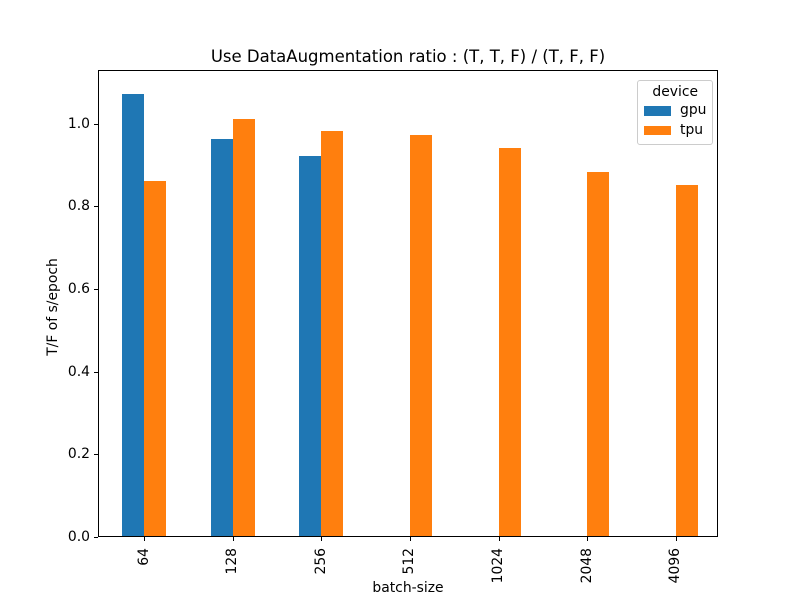 This screenshot has width=800, height=600. What do you see at coordinates (657, 111) in the screenshot?
I see `legend-swatch-gpu` at bounding box center [657, 111].